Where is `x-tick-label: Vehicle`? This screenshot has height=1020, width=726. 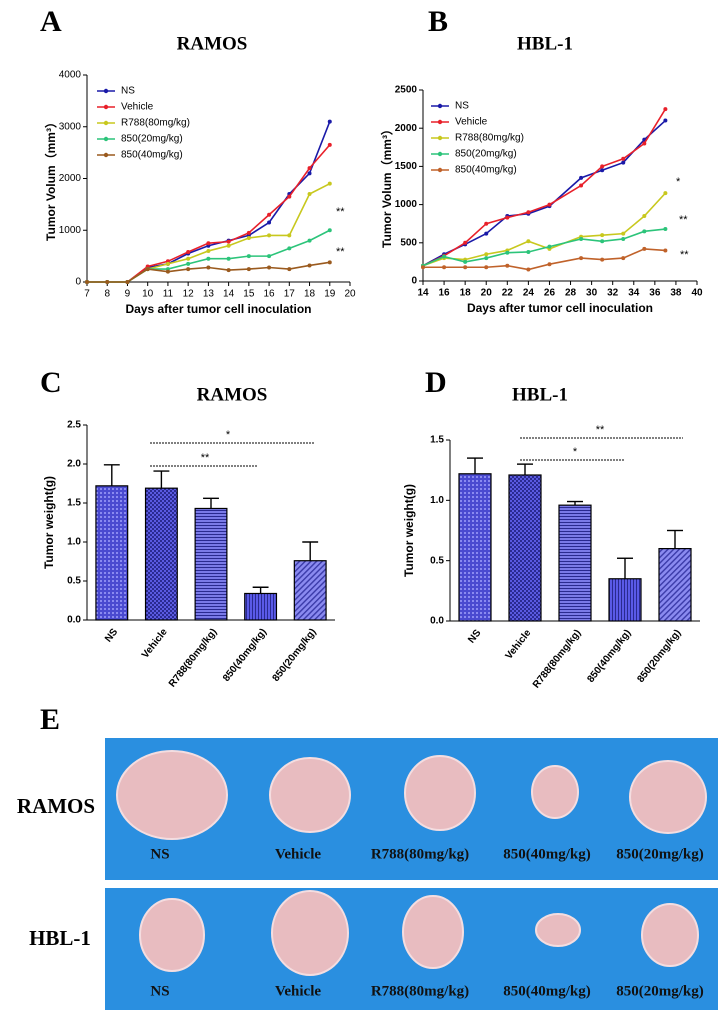 x-tick-label: Vehicle is located at coordinates (155, 643).